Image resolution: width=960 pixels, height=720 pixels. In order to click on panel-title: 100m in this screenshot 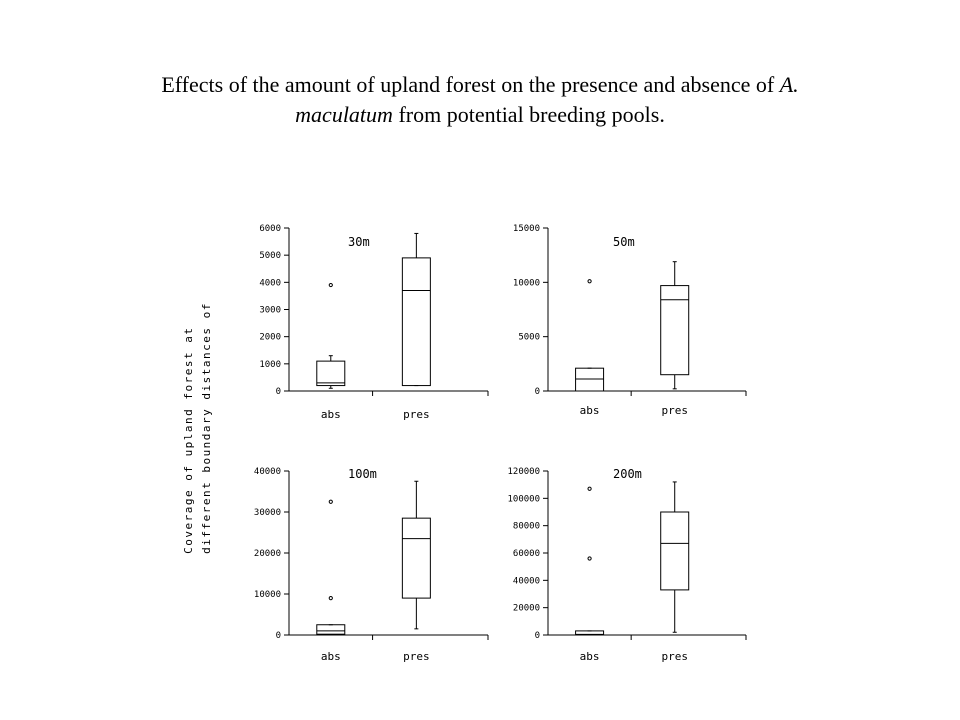, I will do `click(362, 474)`.